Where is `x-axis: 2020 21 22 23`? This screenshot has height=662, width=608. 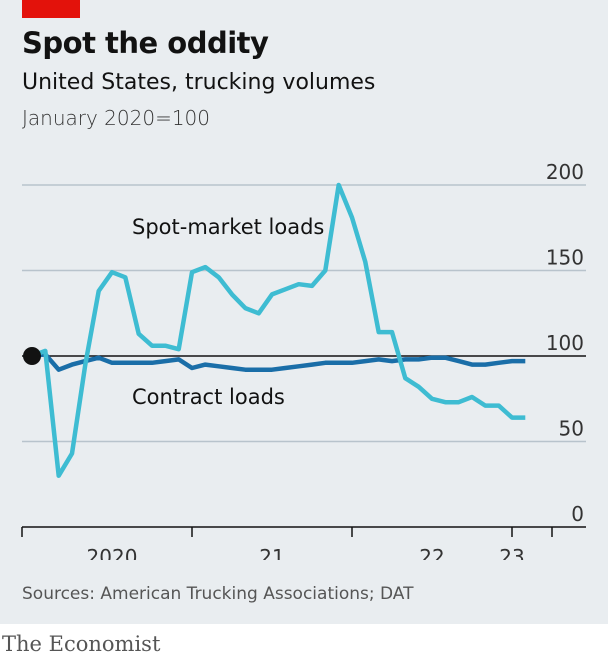 x-axis: 2020 21 22 23 is located at coordinates (303, 543).